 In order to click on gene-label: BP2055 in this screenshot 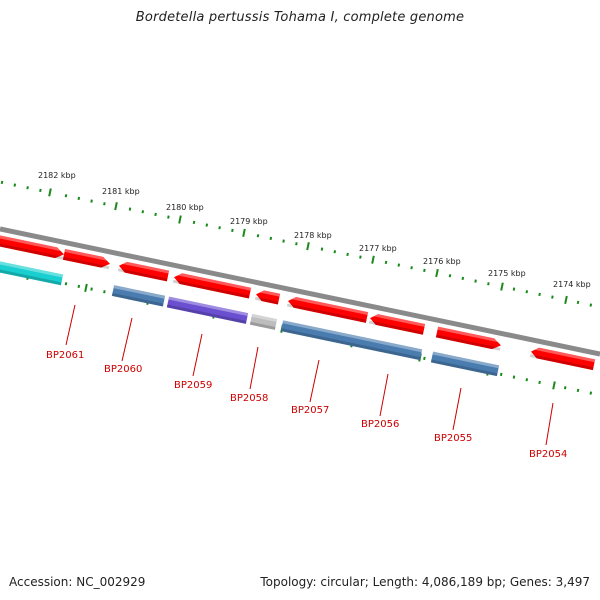, I will do `click(453, 438)`.